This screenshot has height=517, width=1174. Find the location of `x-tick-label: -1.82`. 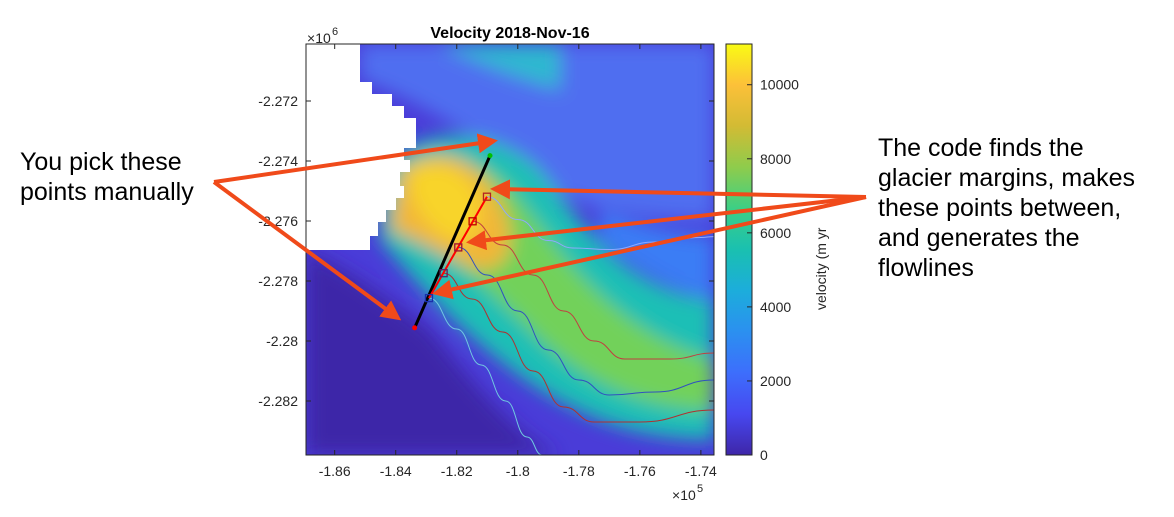

x-tick-label: -1.82 is located at coordinates (457, 471).